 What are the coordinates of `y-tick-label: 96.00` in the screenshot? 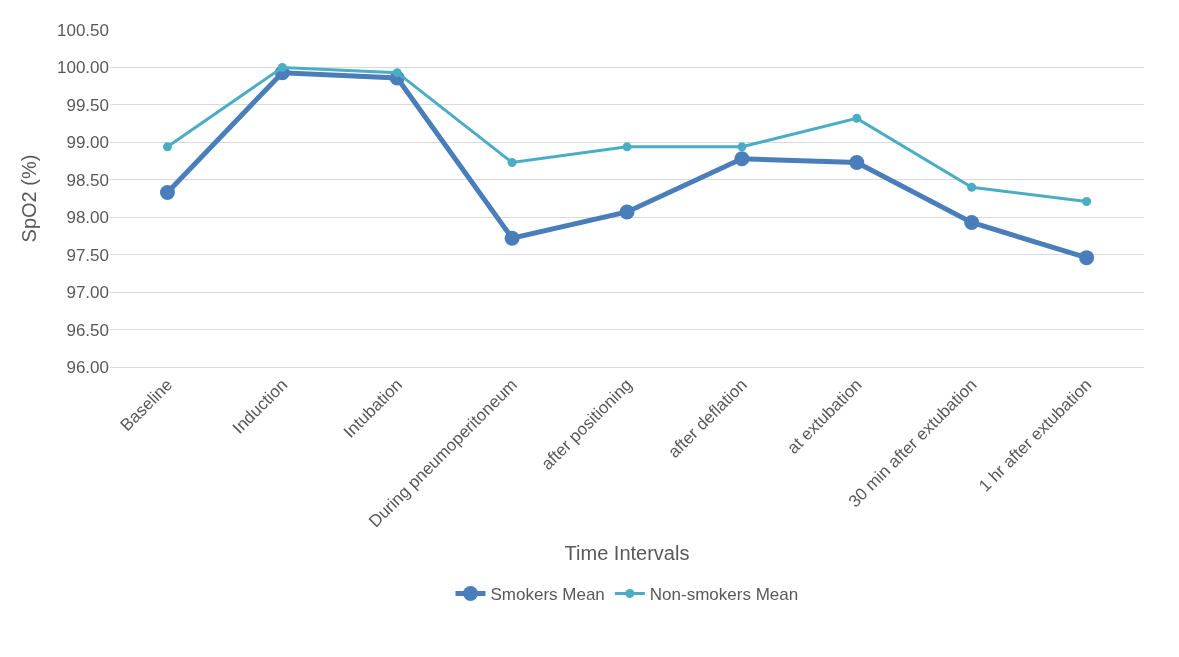 It's located at (87, 367).